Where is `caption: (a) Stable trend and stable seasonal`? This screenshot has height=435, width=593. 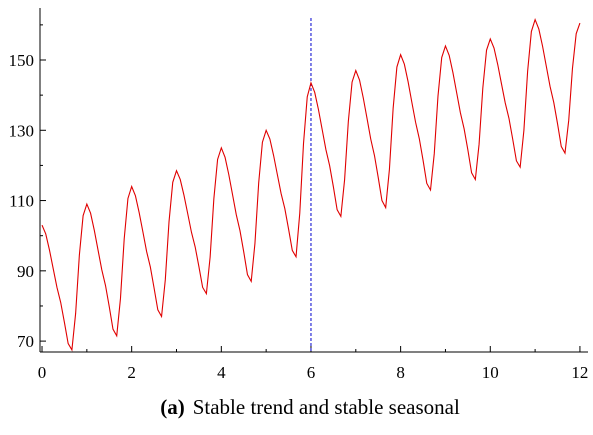 caption: (a) Stable trend and stable seasonal is located at coordinates (310, 407).